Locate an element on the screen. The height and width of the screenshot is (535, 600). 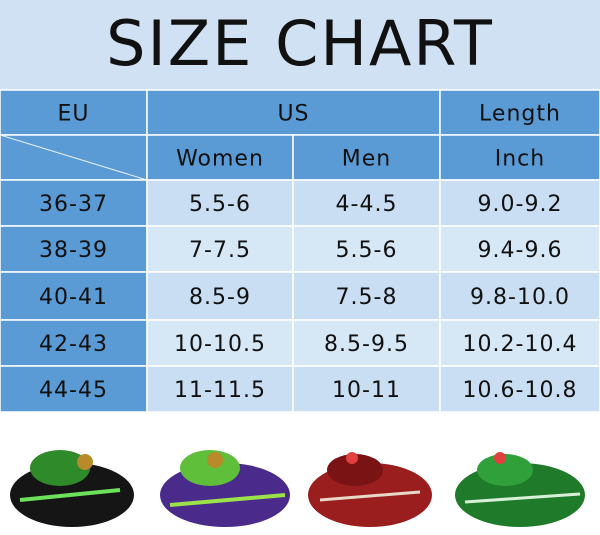
cell-text: 7.5-8 is located at coordinates (367, 297).